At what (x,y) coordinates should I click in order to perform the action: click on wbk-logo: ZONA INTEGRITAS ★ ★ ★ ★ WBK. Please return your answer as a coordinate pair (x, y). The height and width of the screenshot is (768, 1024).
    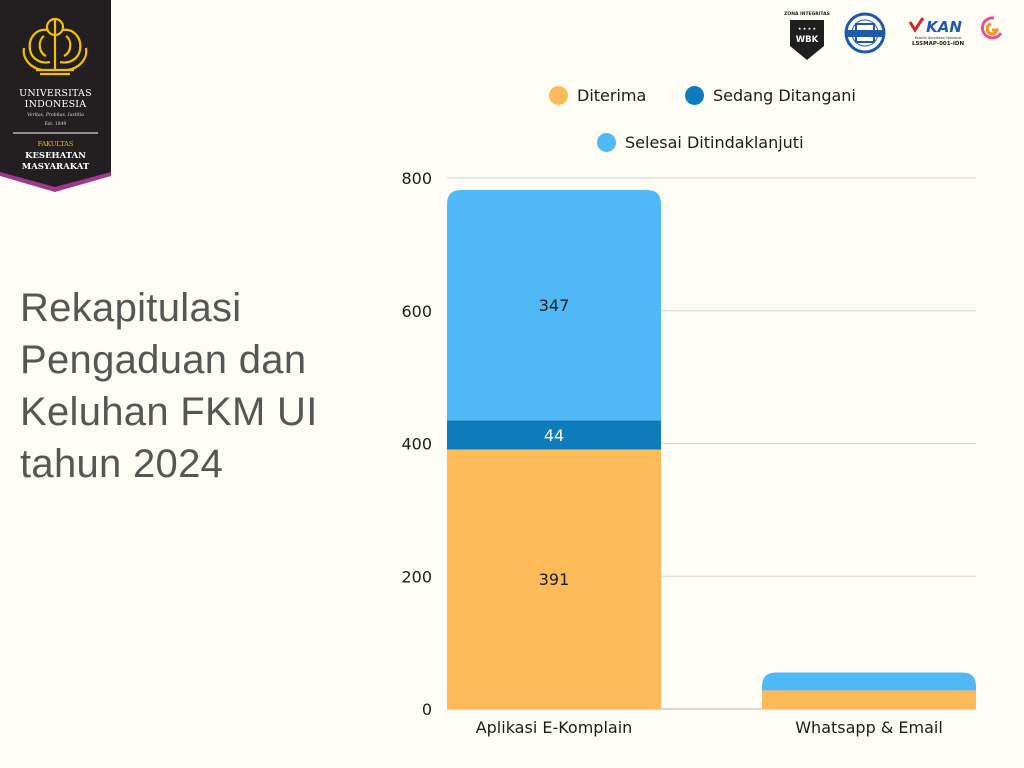
    Looking at the image, I should click on (807, 35).